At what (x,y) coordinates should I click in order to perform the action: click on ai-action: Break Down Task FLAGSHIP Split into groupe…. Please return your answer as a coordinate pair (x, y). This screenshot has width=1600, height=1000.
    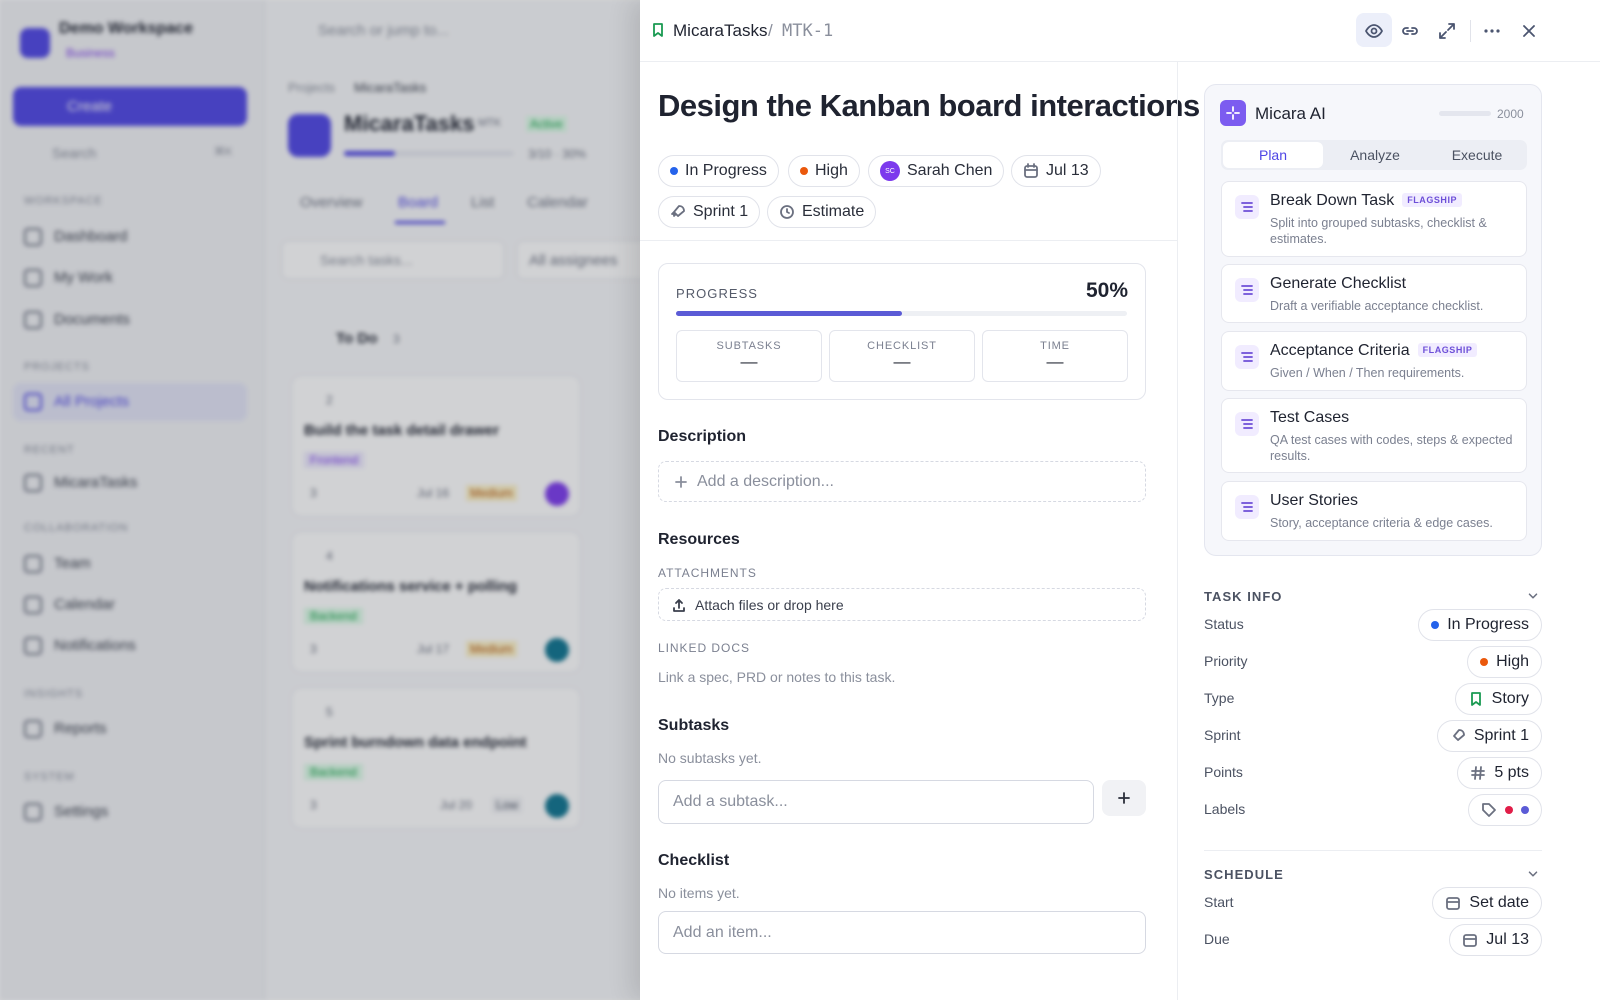
    Looking at the image, I should click on (1374, 219).